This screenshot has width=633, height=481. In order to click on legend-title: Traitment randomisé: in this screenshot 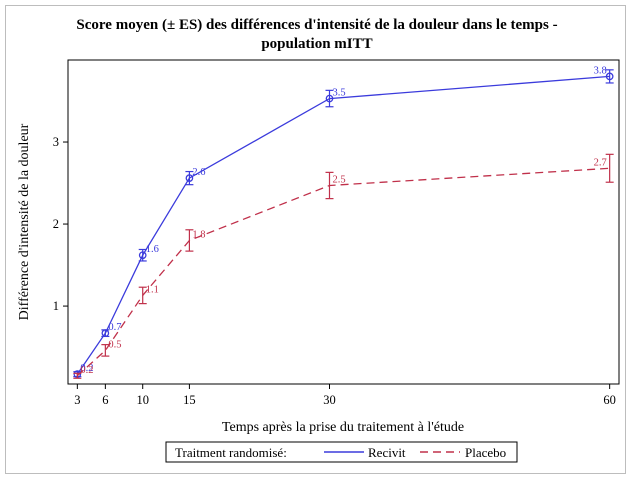, I will do `click(231, 452)`.